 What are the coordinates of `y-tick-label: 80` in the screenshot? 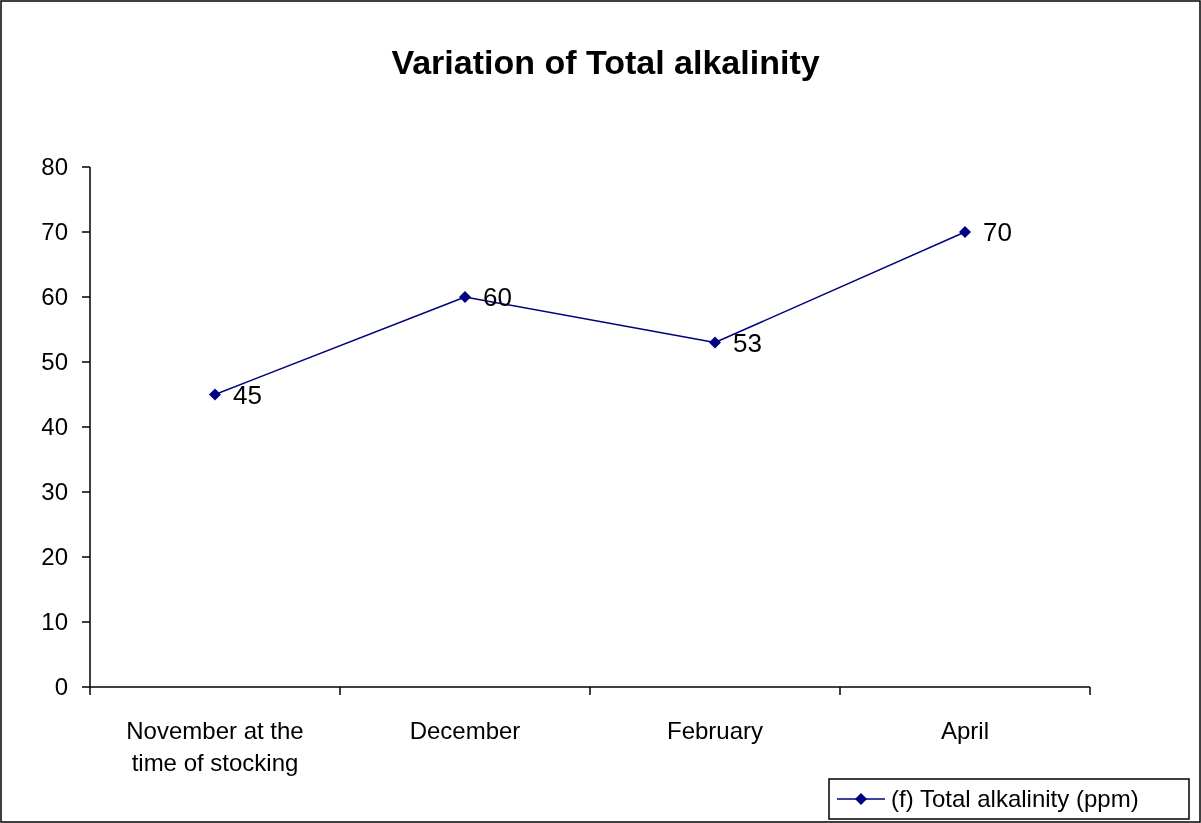 It's located at (54, 167).